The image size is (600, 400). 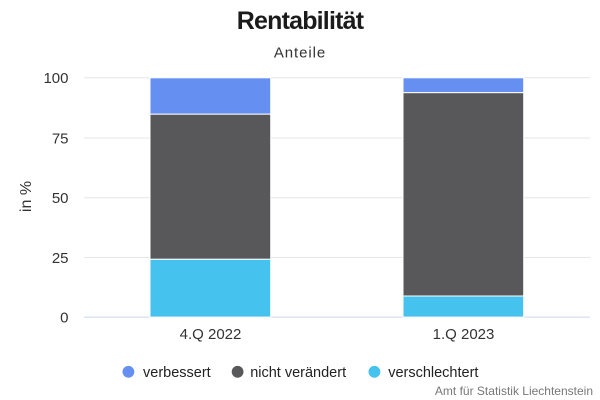 What do you see at coordinates (464, 334) in the screenshot?
I see `svg-text: 1.Q 2023` at bounding box center [464, 334].